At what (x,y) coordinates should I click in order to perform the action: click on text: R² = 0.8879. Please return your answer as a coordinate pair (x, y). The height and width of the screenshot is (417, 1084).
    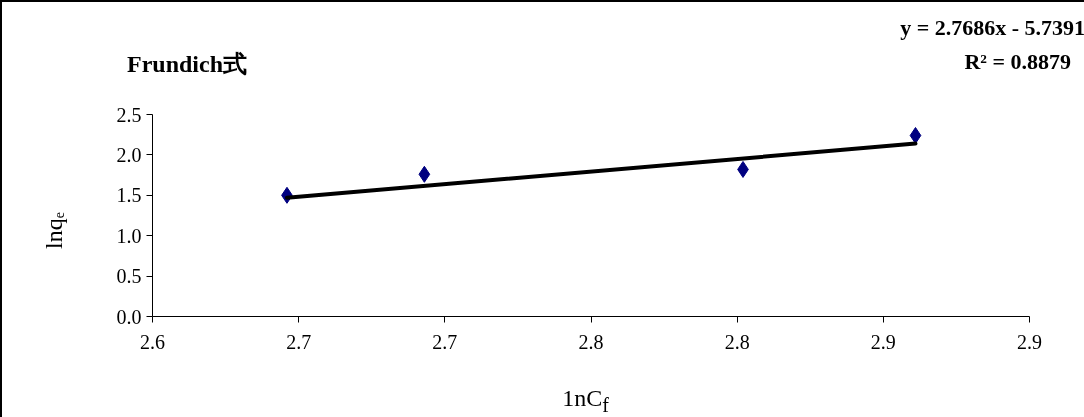
    Looking at the image, I should click on (1017, 62).